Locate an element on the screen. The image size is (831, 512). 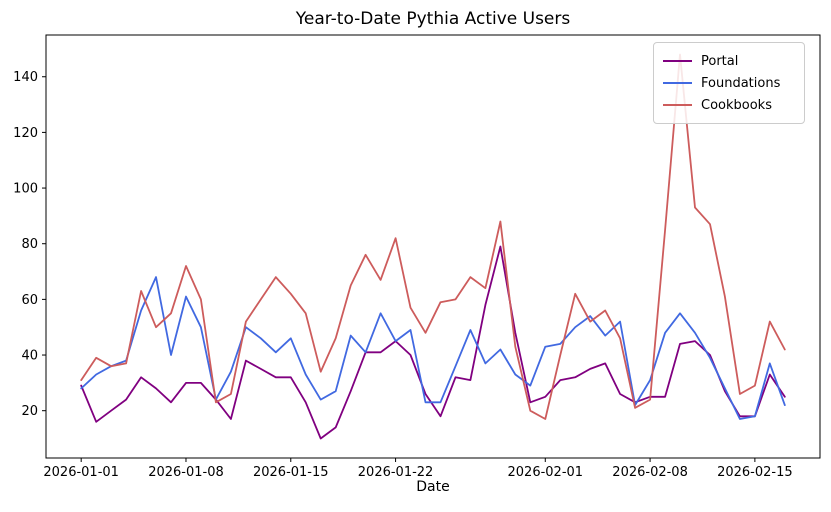
x-tick-label: 2026-01-08 is located at coordinates (186, 472).